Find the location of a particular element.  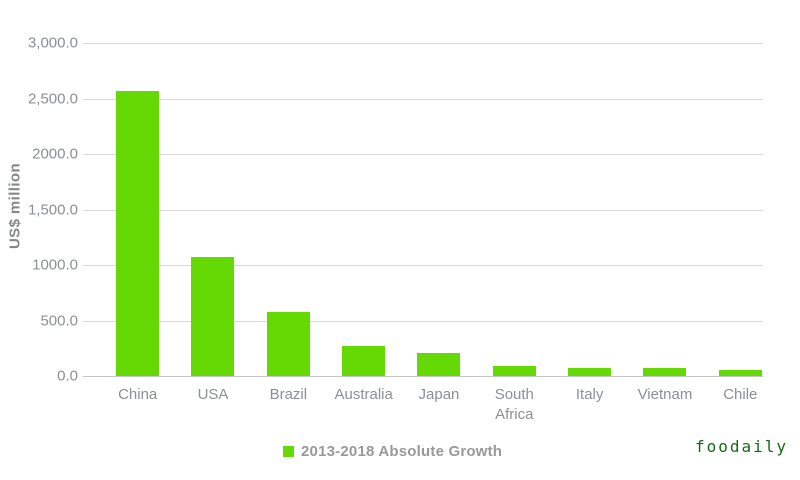

y-tick-label: 2,500.0 is located at coordinates (52, 98).